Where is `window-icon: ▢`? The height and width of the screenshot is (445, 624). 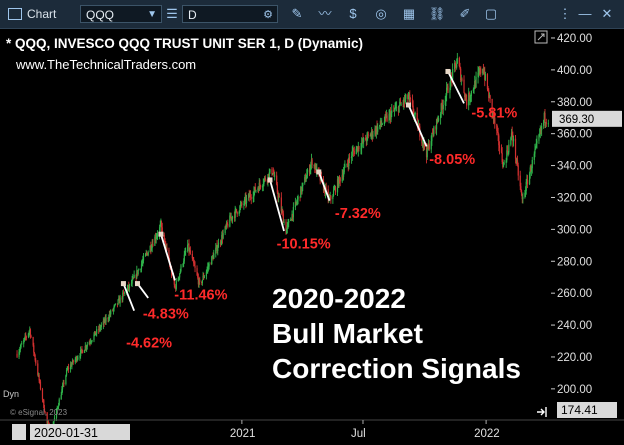 window-icon: ▢ is located at coordinates (491, 13).